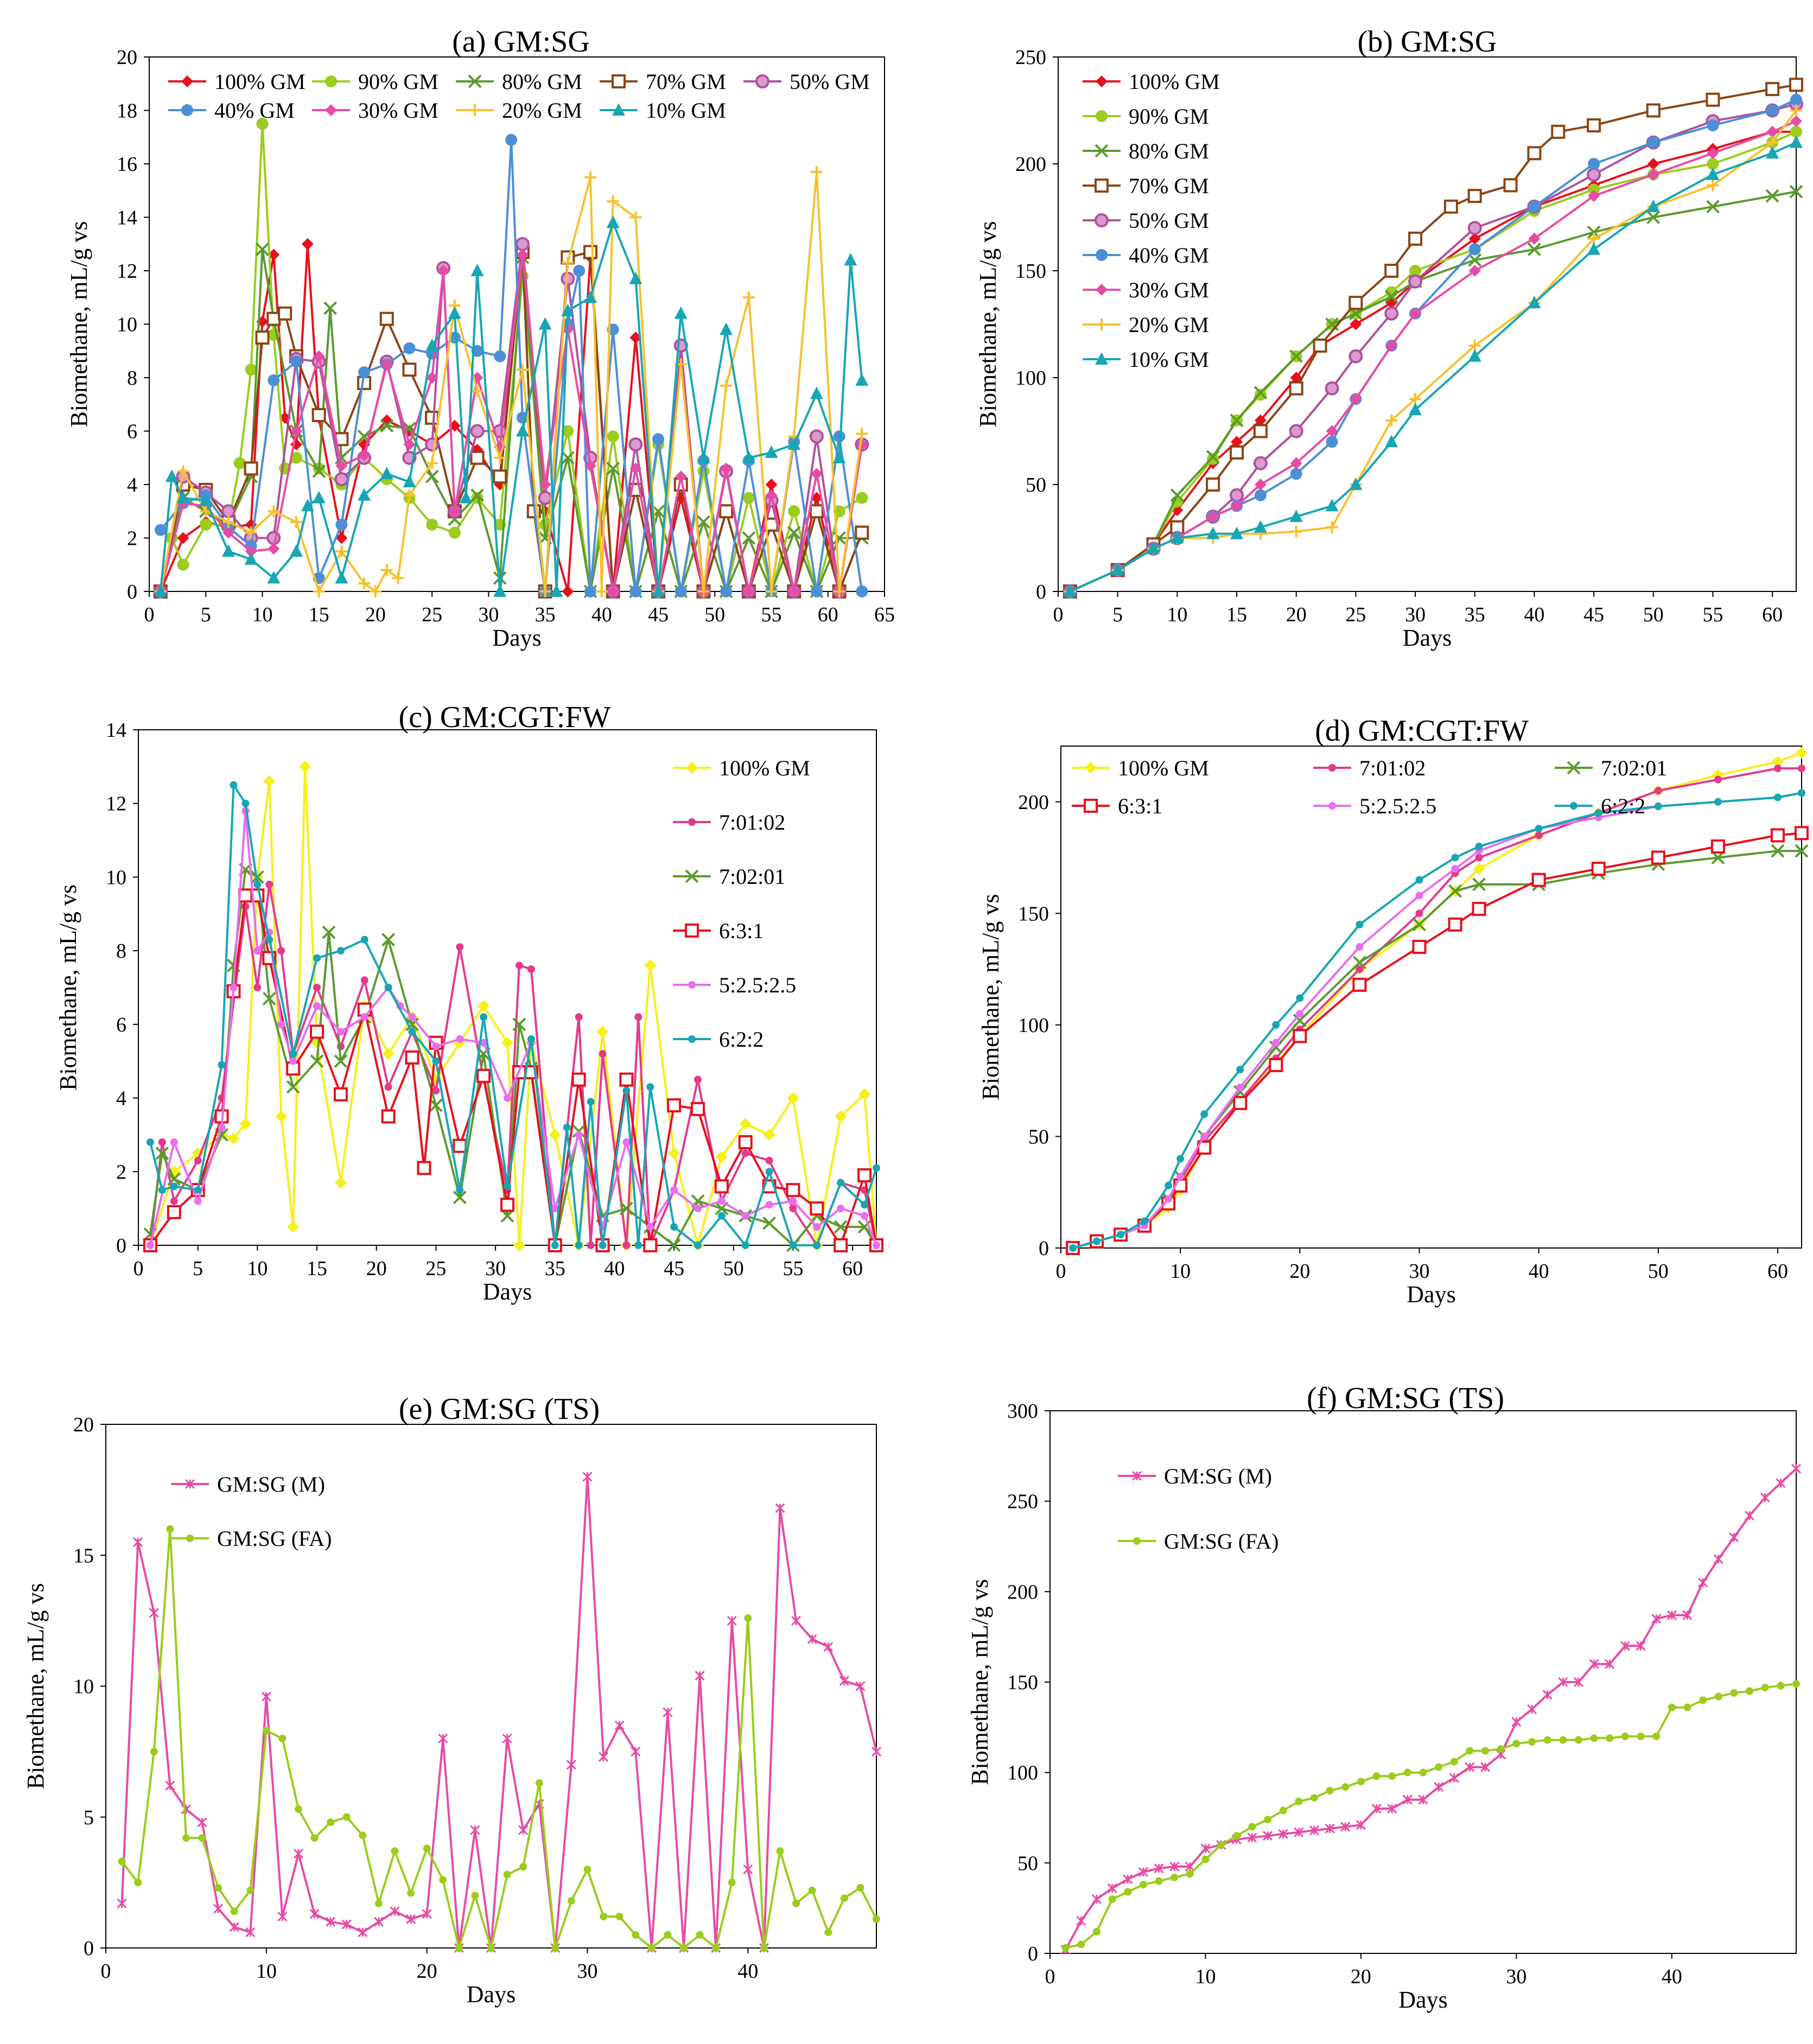 This screenshot has width=1813, height=2044. I want to click on chart-title: (c) GM:CGT:FW, so click(505, 717).